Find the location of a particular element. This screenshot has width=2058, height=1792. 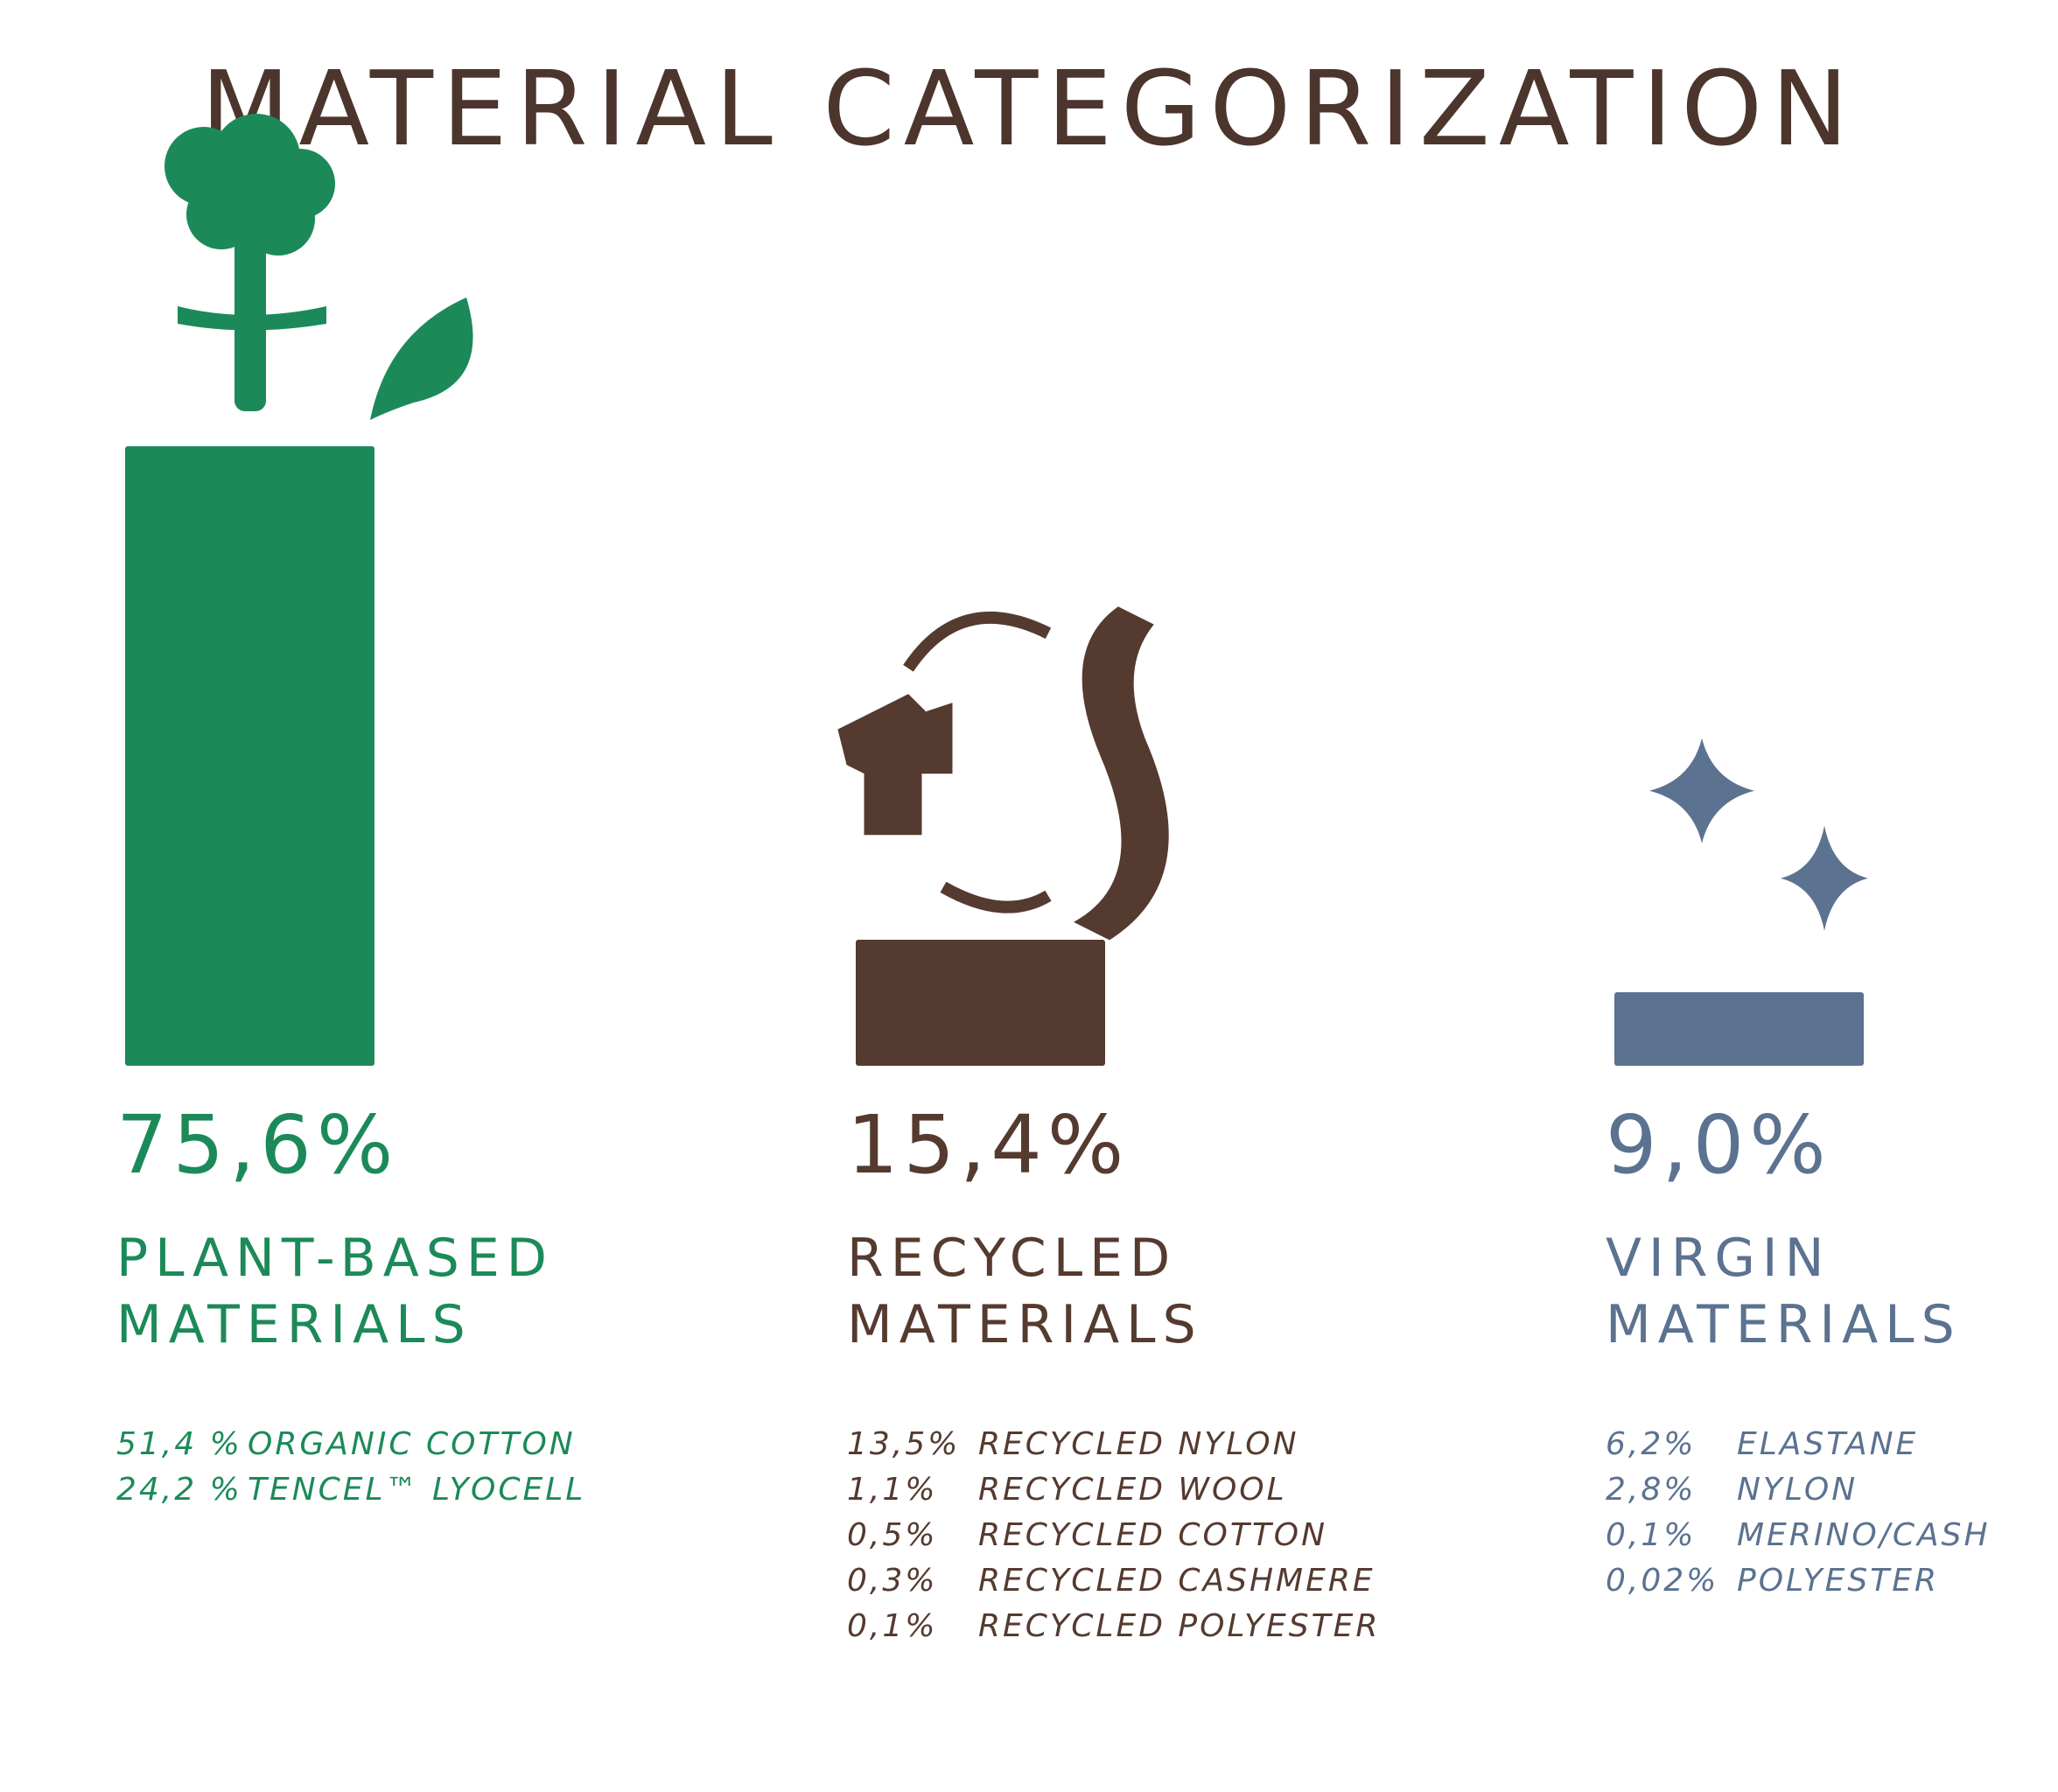

breakdown-name: RECYCLED WOOL is located at coordinates (1132, 1490).